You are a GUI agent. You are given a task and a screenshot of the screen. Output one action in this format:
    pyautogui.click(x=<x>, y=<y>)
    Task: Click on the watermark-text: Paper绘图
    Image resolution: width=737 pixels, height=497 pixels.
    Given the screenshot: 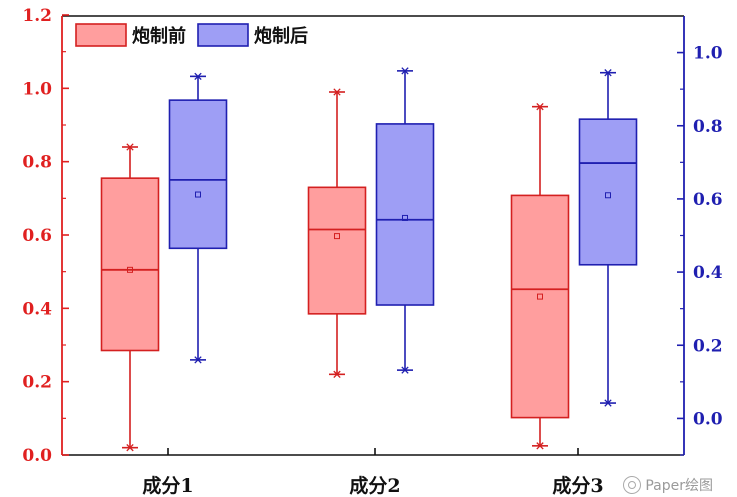 What is the action you would take?
    pyautogui.click(x=679, y=486)
    